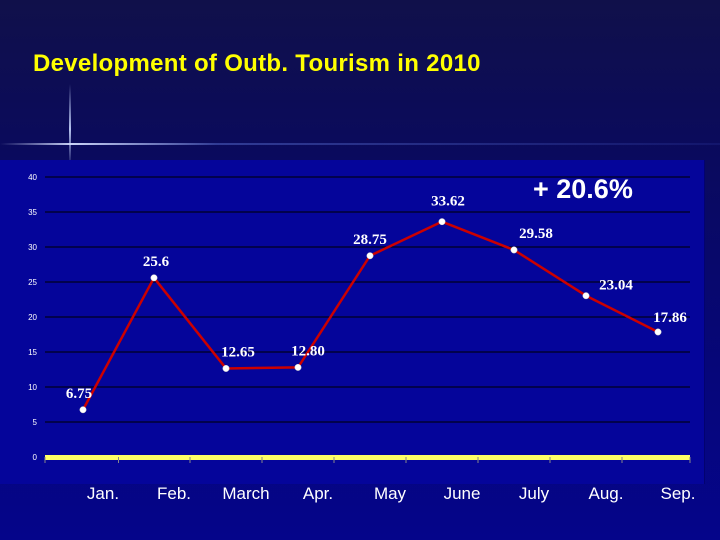 The image size is (720, 540). What do you see at coordinates (32, 317) in the screenshot?
I see `y-tick-label-20: 20` at bounding box center [32, 317].